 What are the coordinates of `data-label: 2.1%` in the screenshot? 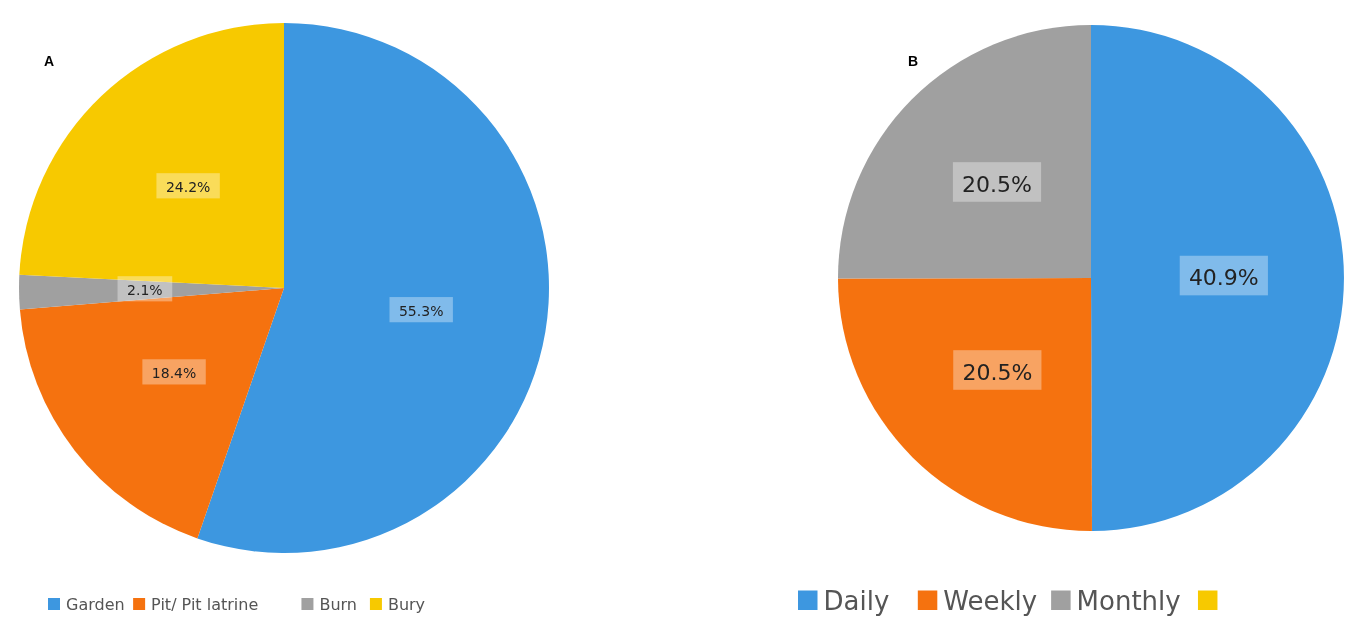 It's located at (145, 290).